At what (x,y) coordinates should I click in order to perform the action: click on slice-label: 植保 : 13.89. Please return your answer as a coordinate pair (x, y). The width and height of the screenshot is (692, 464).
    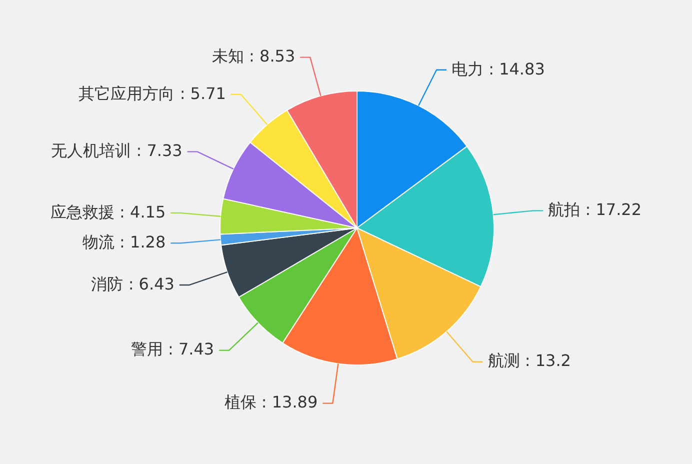
    Looking at the image, I should click on (271, 402).